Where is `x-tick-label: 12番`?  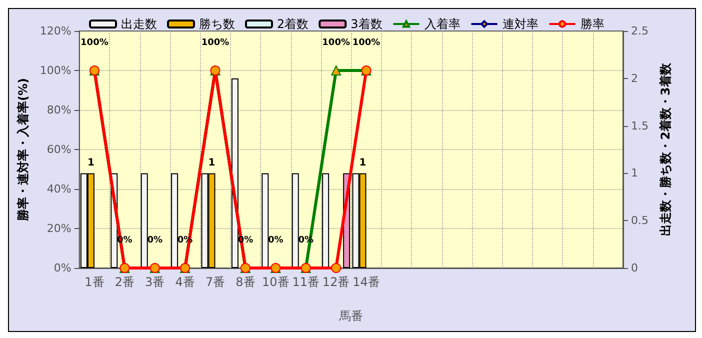 x-tick-label: 12番 is located at coordinates (336, 282).